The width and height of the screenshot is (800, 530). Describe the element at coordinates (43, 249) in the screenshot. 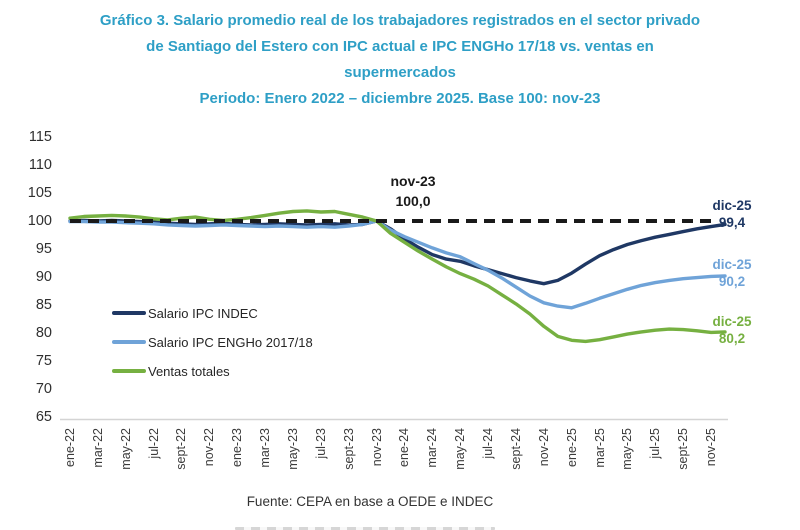

I see `y-tick-label: 95` at that location.